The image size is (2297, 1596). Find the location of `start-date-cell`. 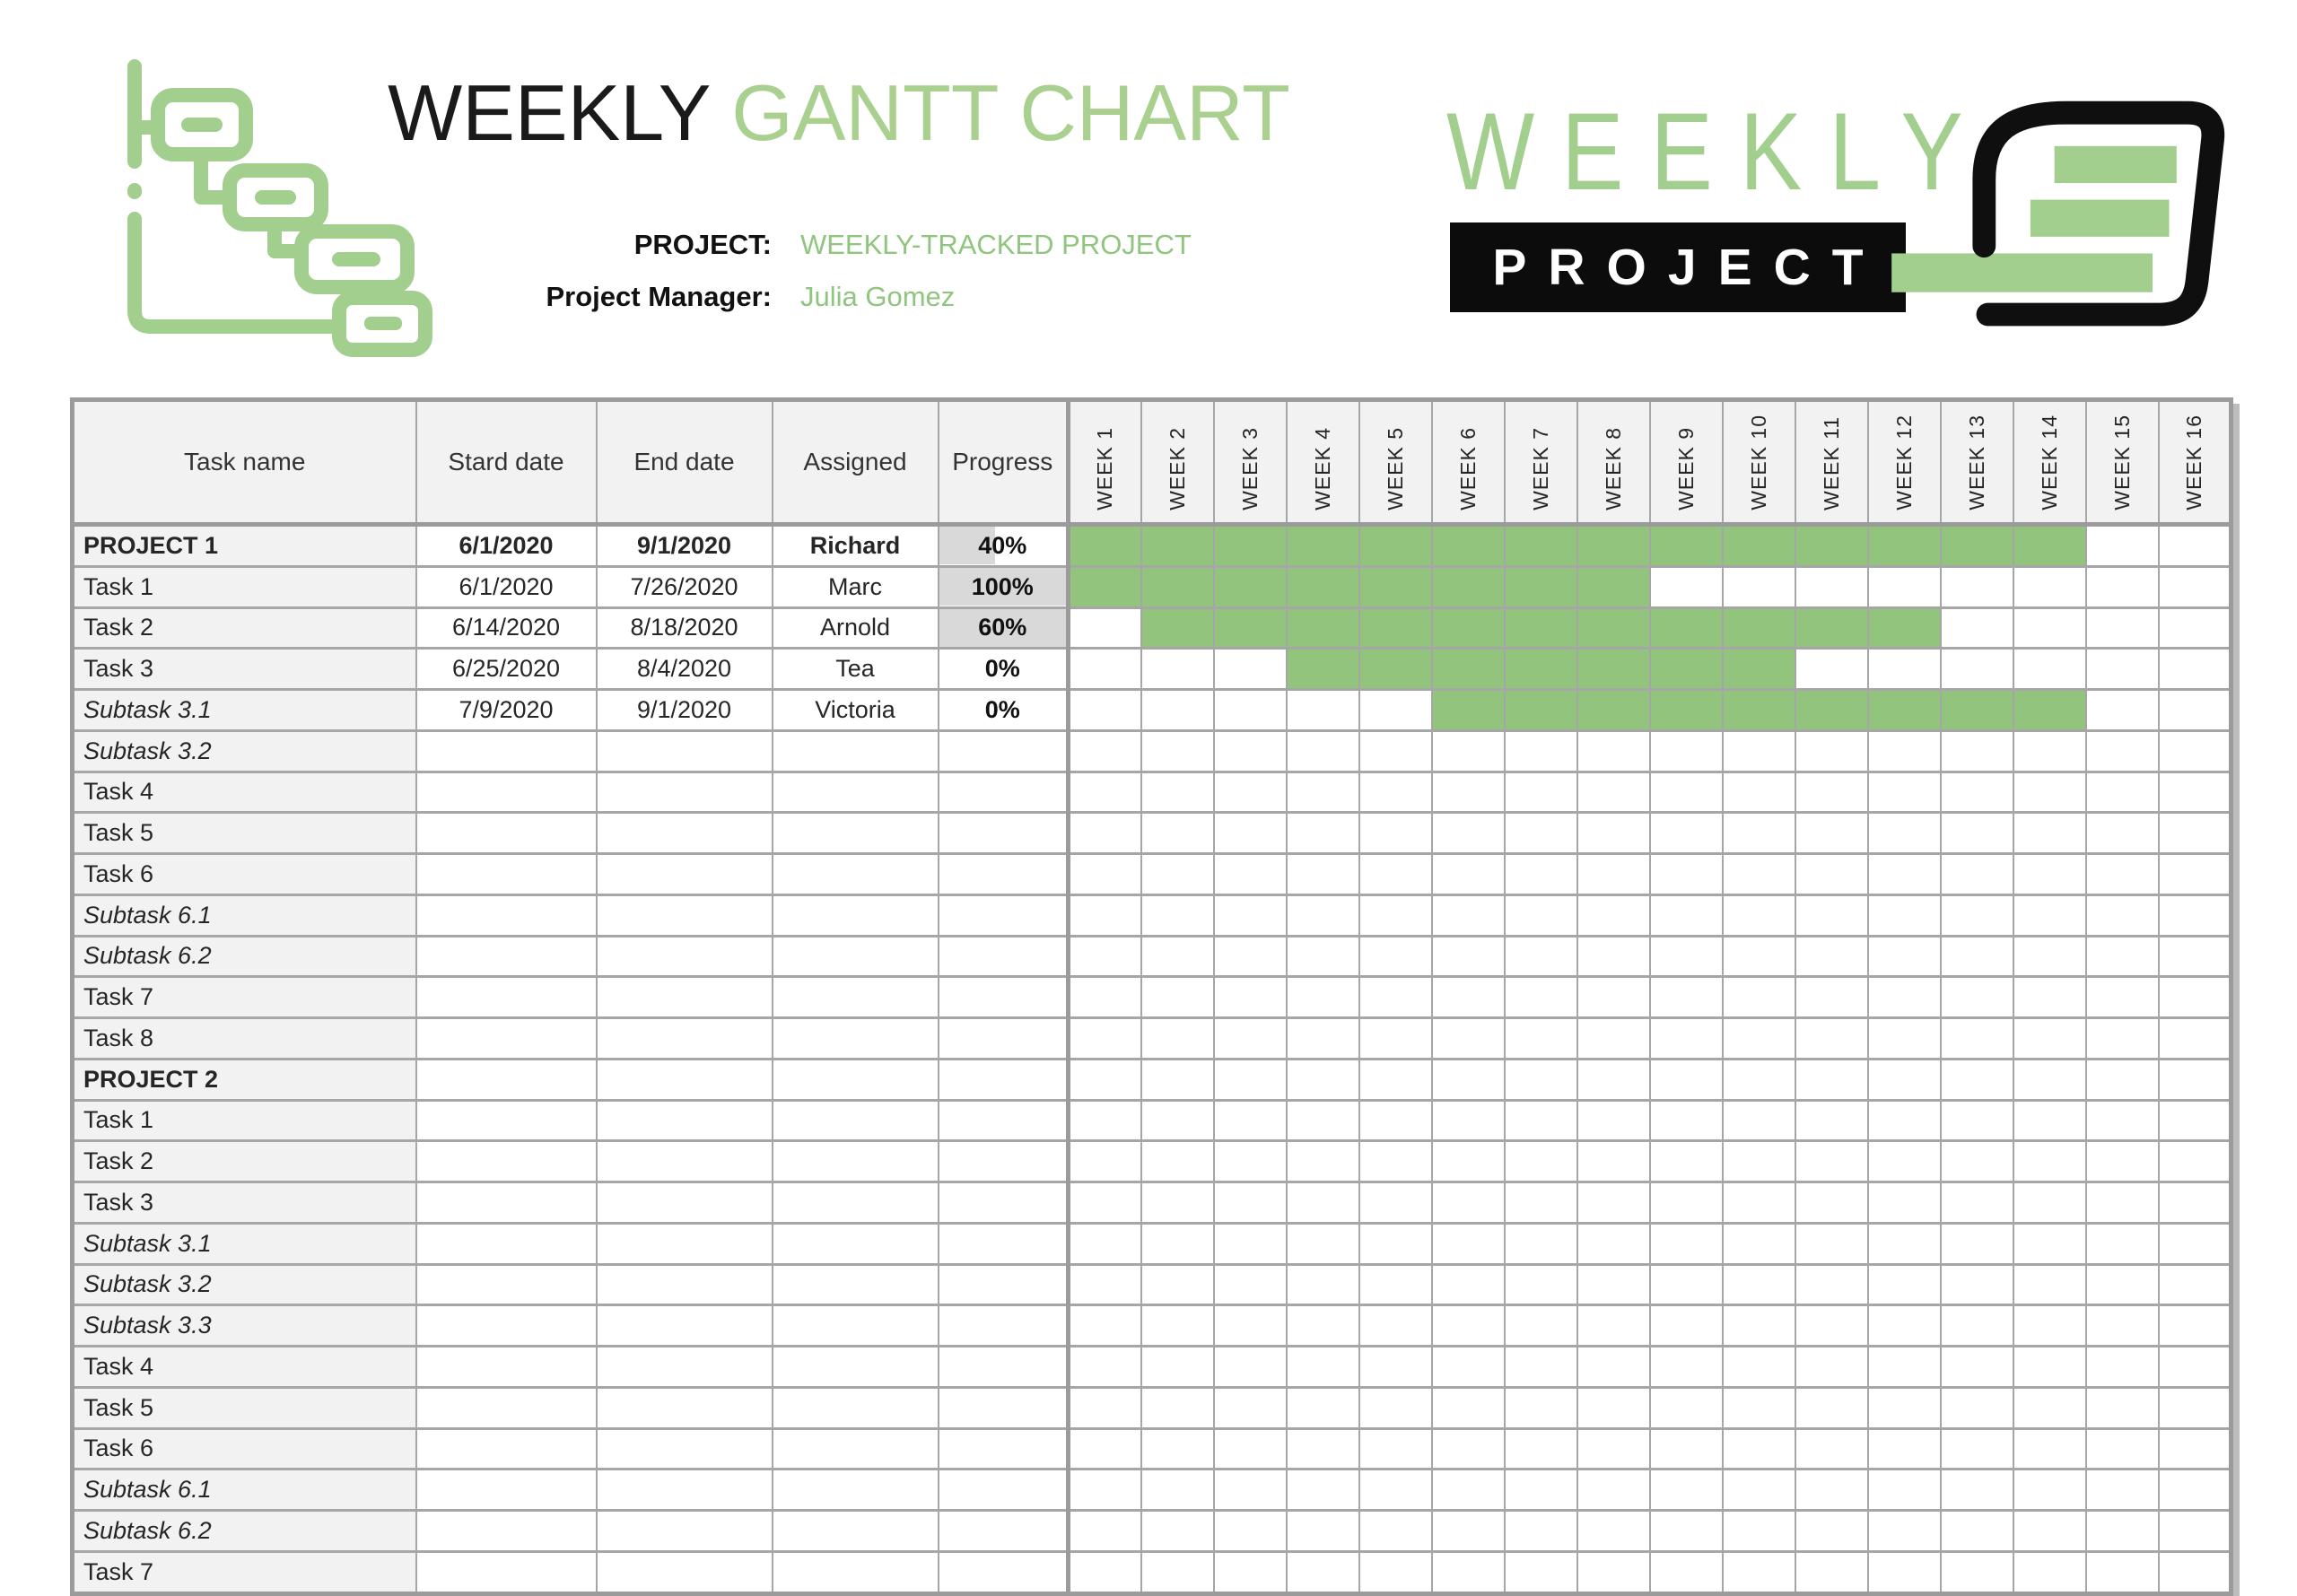

start-date-cell is located at coordinates (506, 1407).